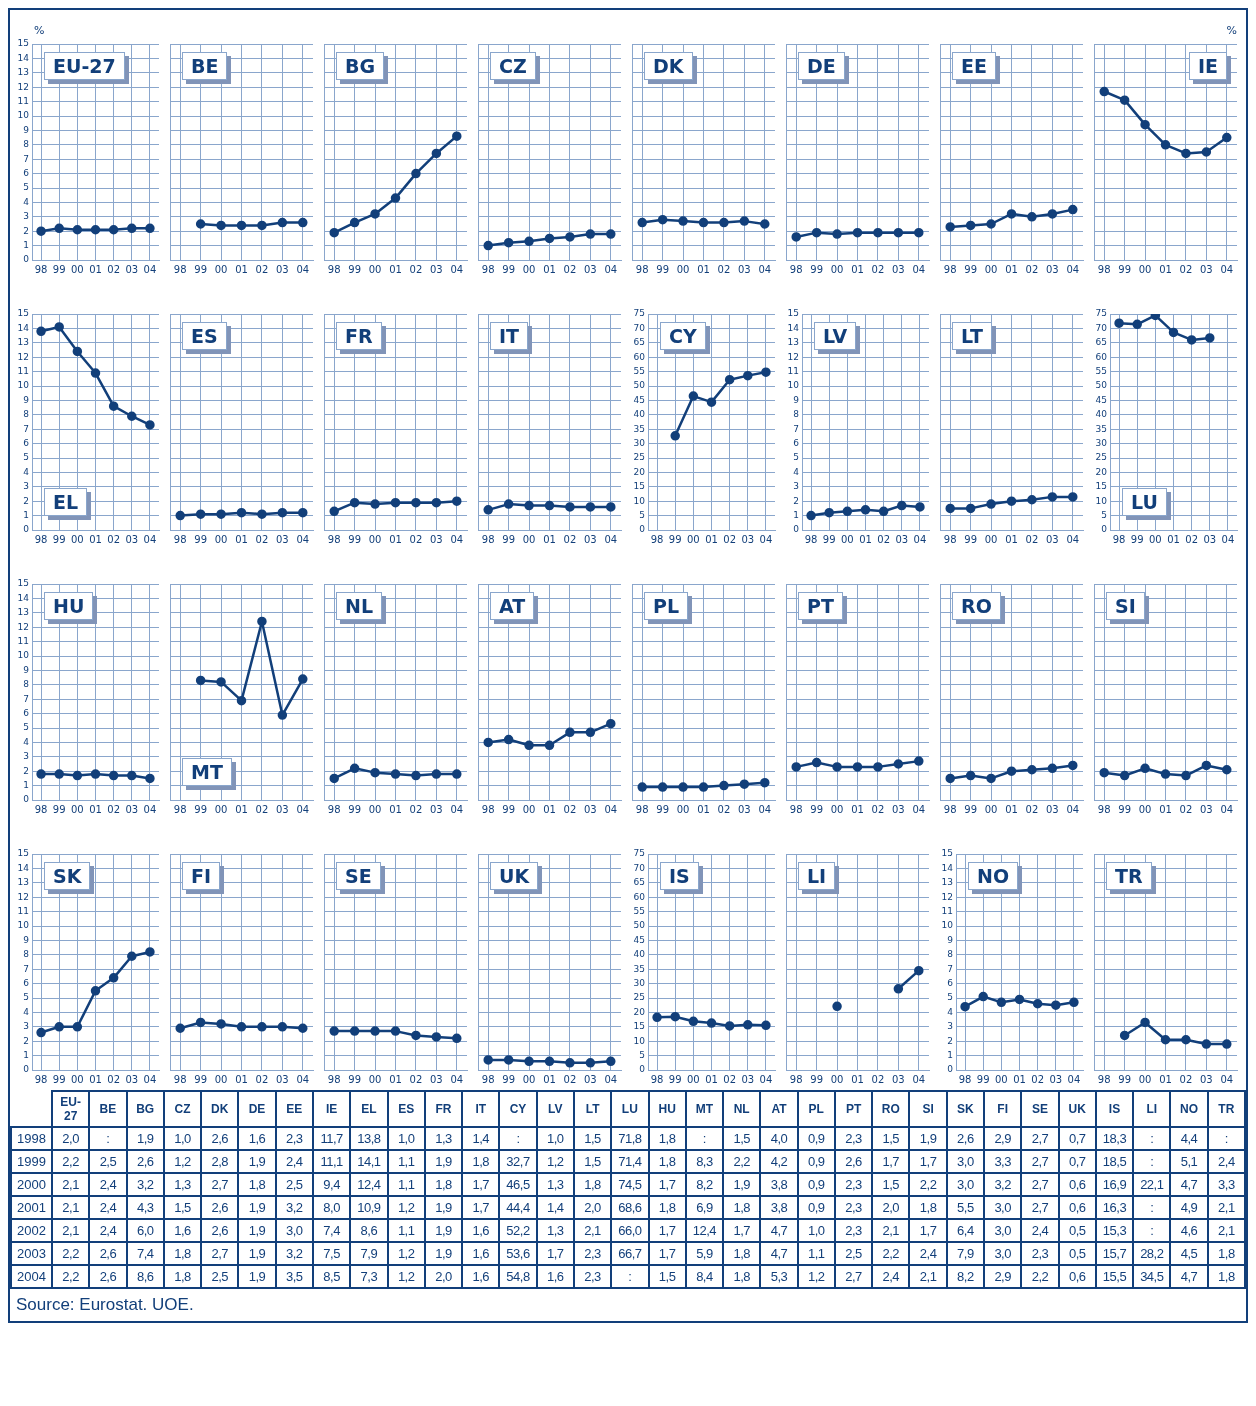  What do you see at coordinates (779, 1207) in the screenshot?
I see `text: 3,8` at bounding box center [779, 1207].